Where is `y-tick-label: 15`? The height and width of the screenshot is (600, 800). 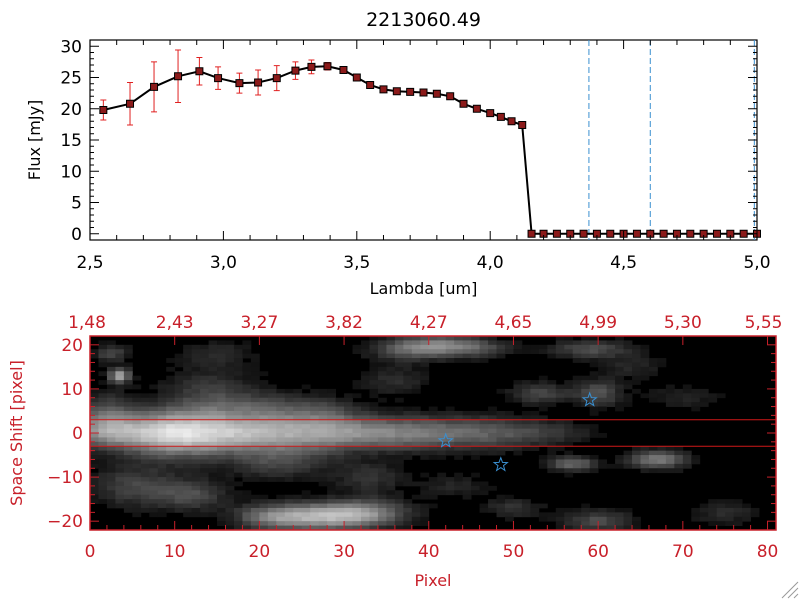 y-tick-label: 15 is located at coordinates (71, 141).